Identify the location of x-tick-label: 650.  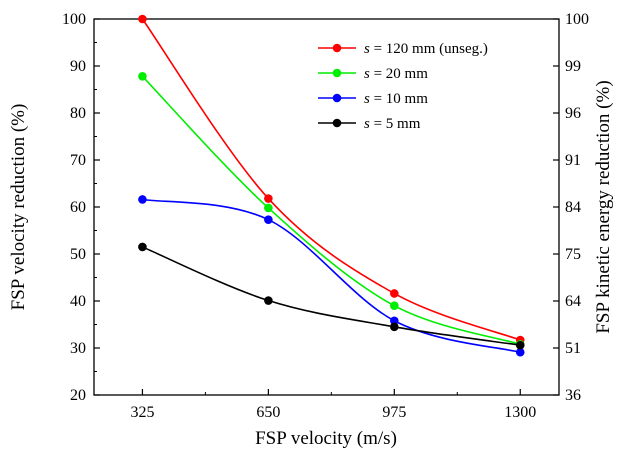
(268, 412).